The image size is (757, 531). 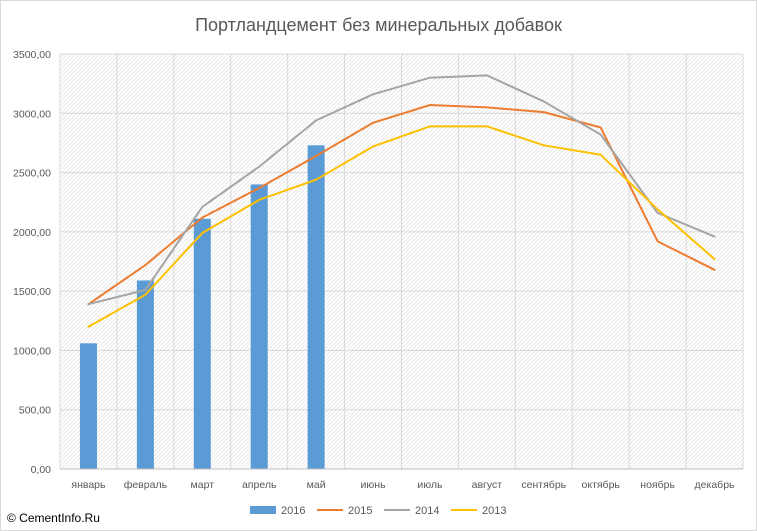 What do you see at coordinates (378, 25) in the screenshot?
I see `chart-title: Портландцемент без минеральных добавок` at bounding box center [378, 25].